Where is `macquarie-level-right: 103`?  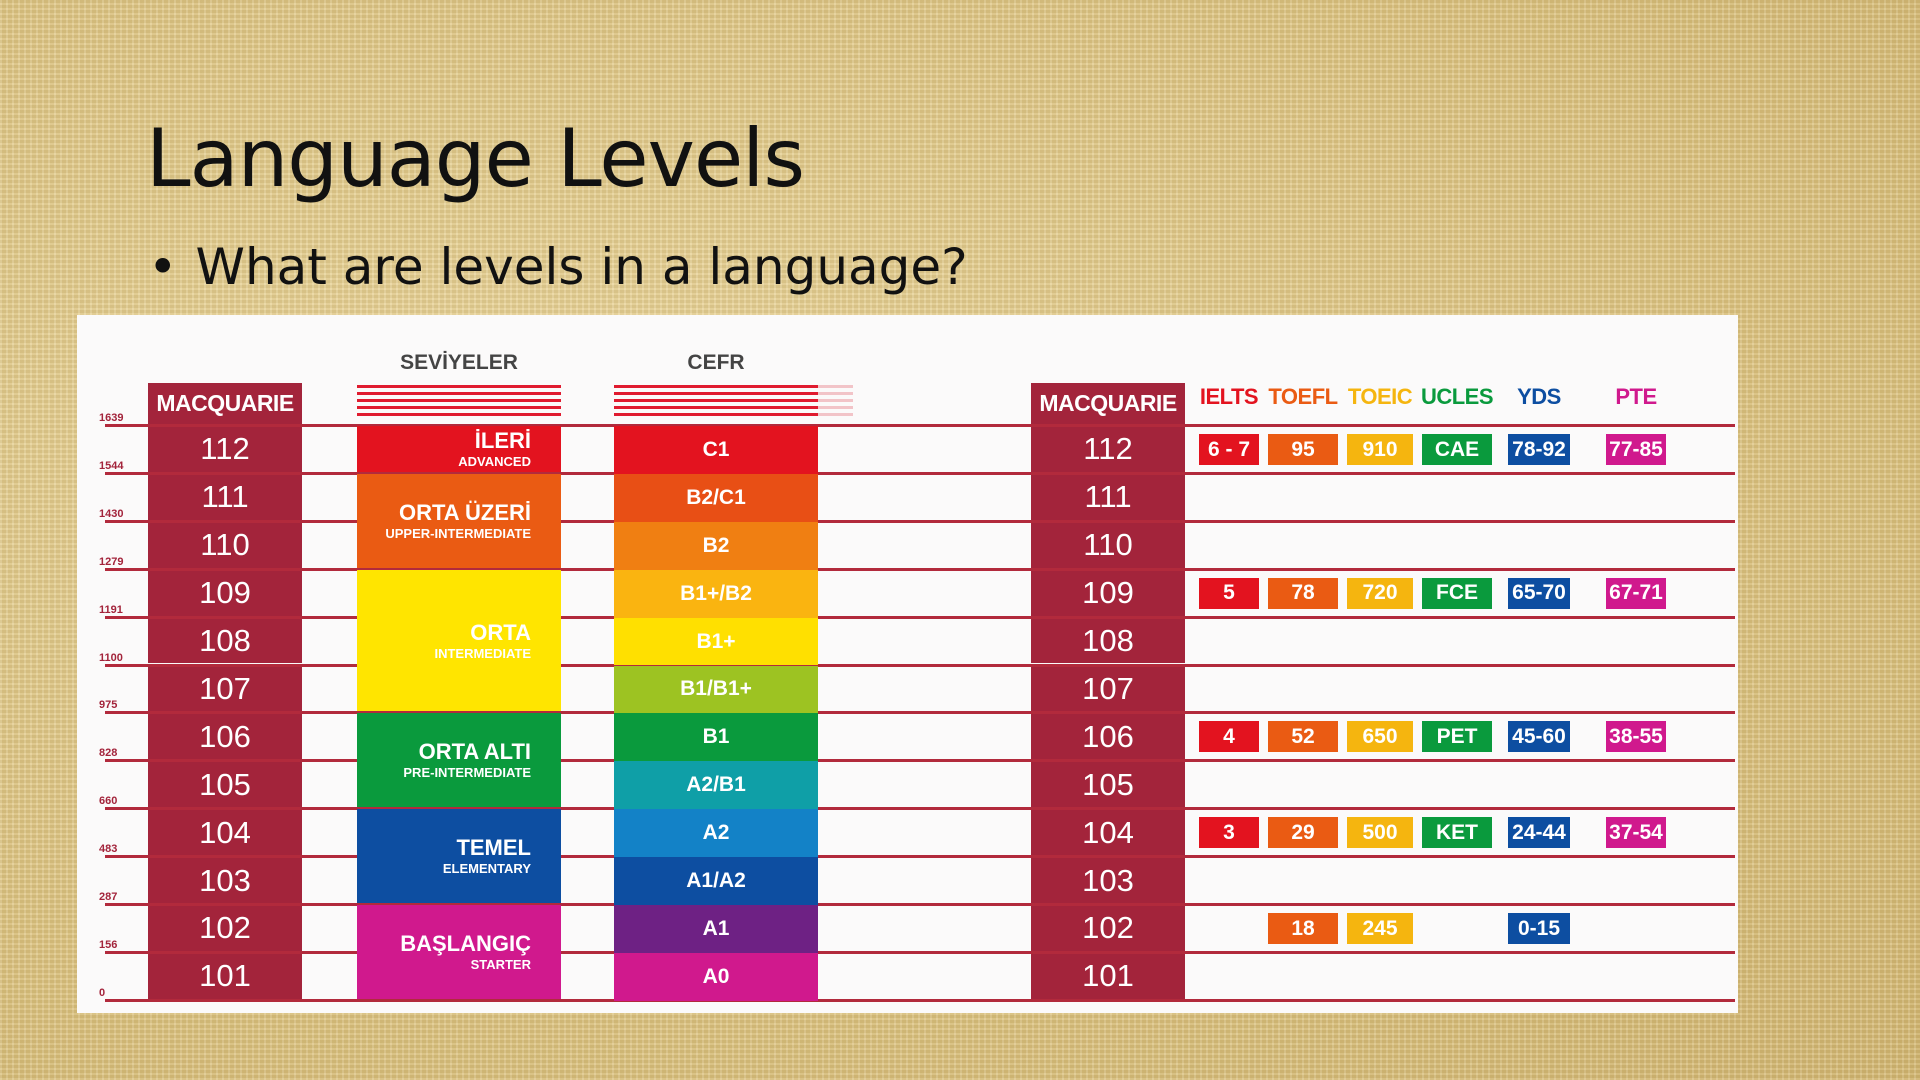
macquarie-level-right: 103 is located at coordinates (1108, 880).